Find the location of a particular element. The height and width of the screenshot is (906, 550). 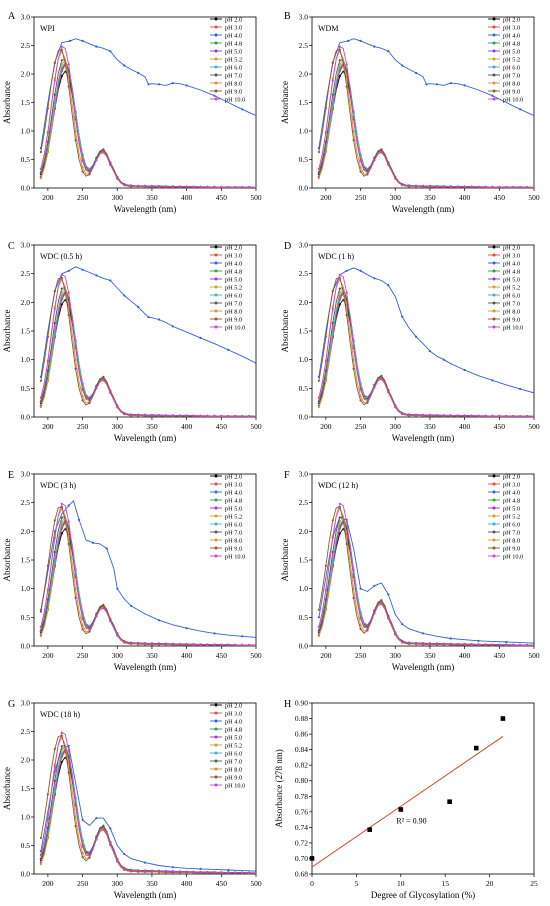

panel-label: D is located at coordinates (287, 246).